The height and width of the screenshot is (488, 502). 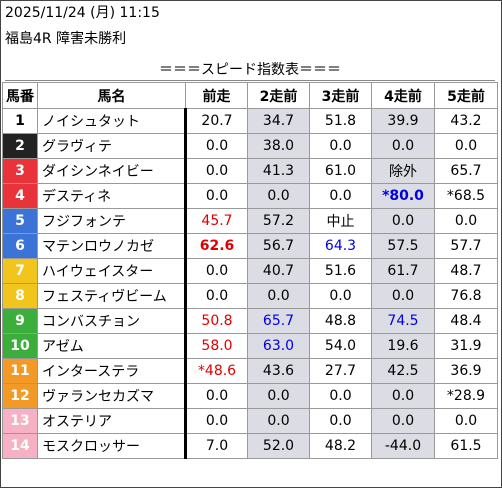 I want to click on horse-name-cell: フェスティヴビーム, so click(x=111, y=296).